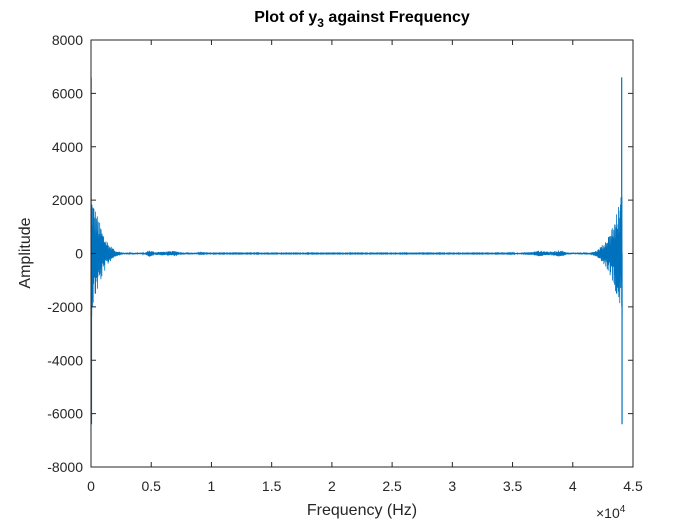 The image size is (700, 525). I want to click on y-tick-label: 0, so click(79, 254).